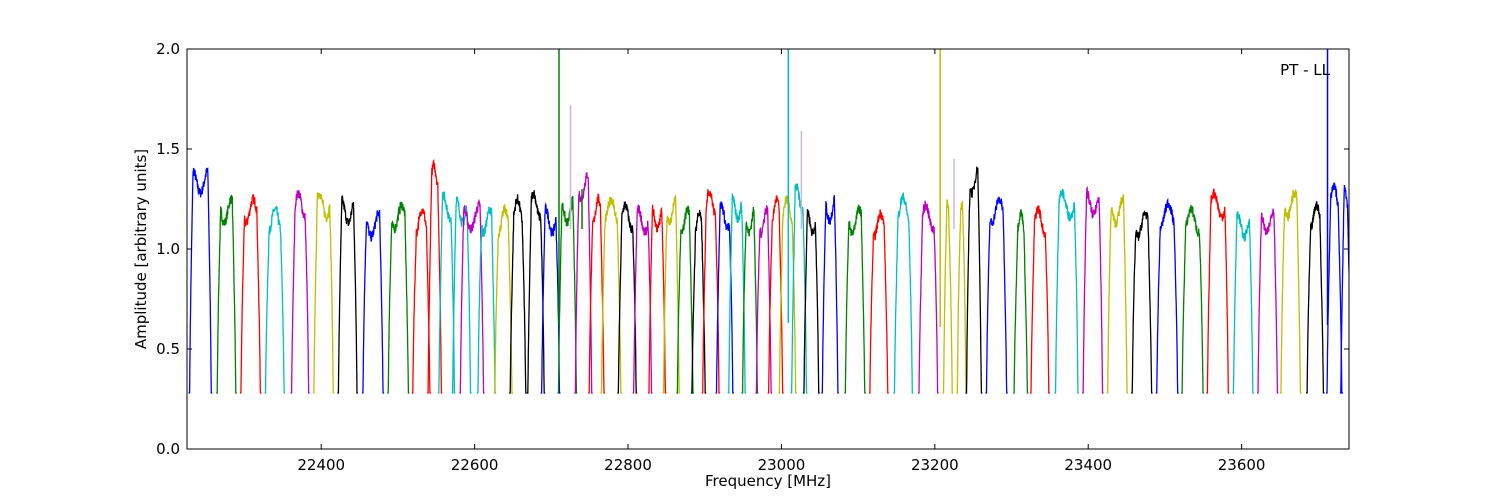 The height and width of the screenshot is (500, 1500). What do you see at coordinates (168, 349) in the screenshot?
I see `y-tick-label: 0.5` at bounding box center [168, 349].